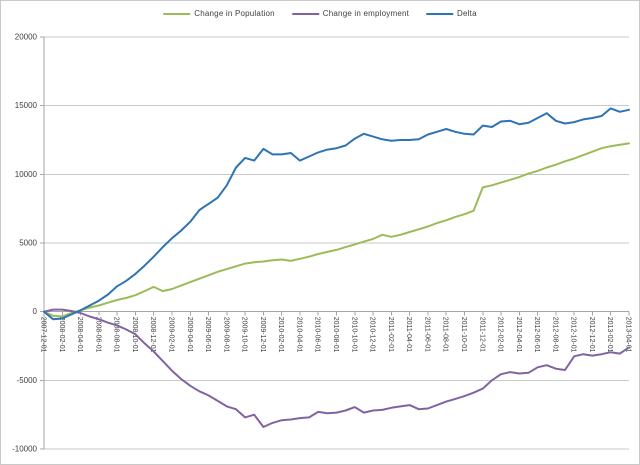 The width and height of the screenshot is (640, 465). What do you see at coordinates (467, 13) in the screenshot?
I see `legend-label-delta: Delta` at bounding box center [467, 13].